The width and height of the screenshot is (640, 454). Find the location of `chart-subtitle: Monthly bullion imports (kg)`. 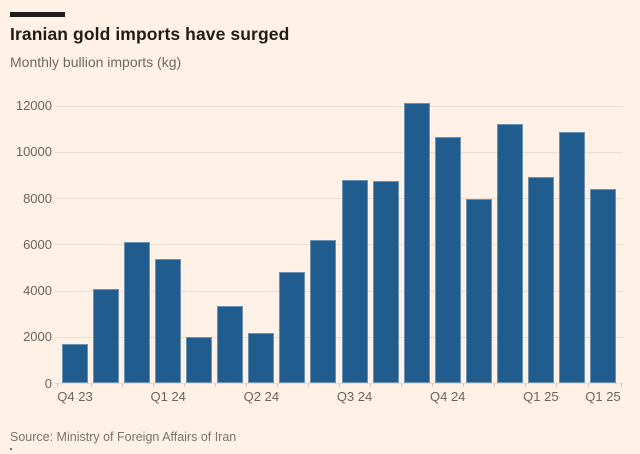

chart-subtitle: Monthly bullion imports (kg) is located at coordinates (96, 62).